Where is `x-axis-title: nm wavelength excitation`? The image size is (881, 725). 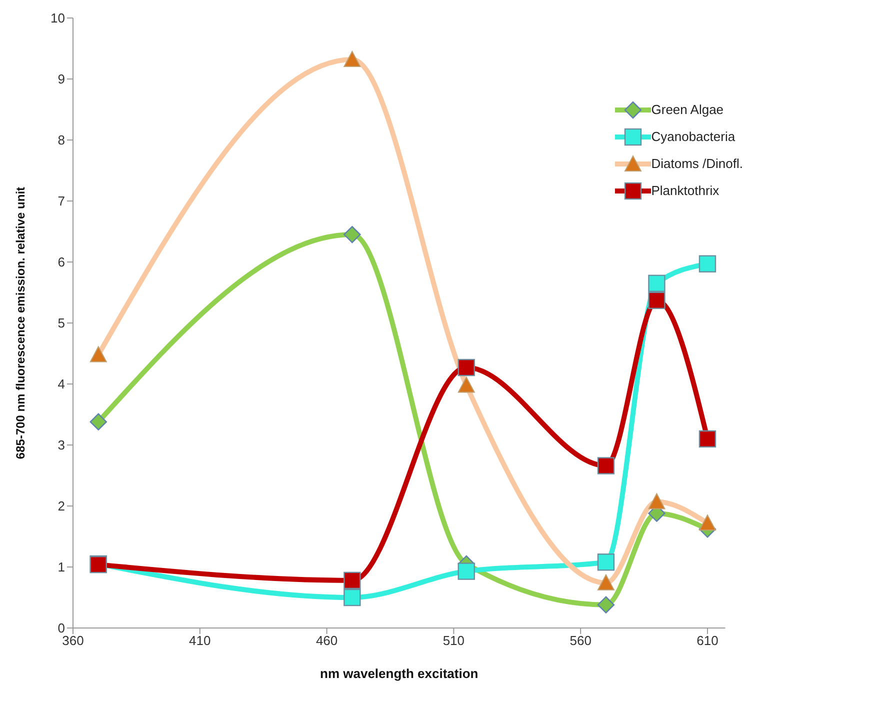
x-axis-title: nm wavelength excitation is located at coordinates (399, 673).